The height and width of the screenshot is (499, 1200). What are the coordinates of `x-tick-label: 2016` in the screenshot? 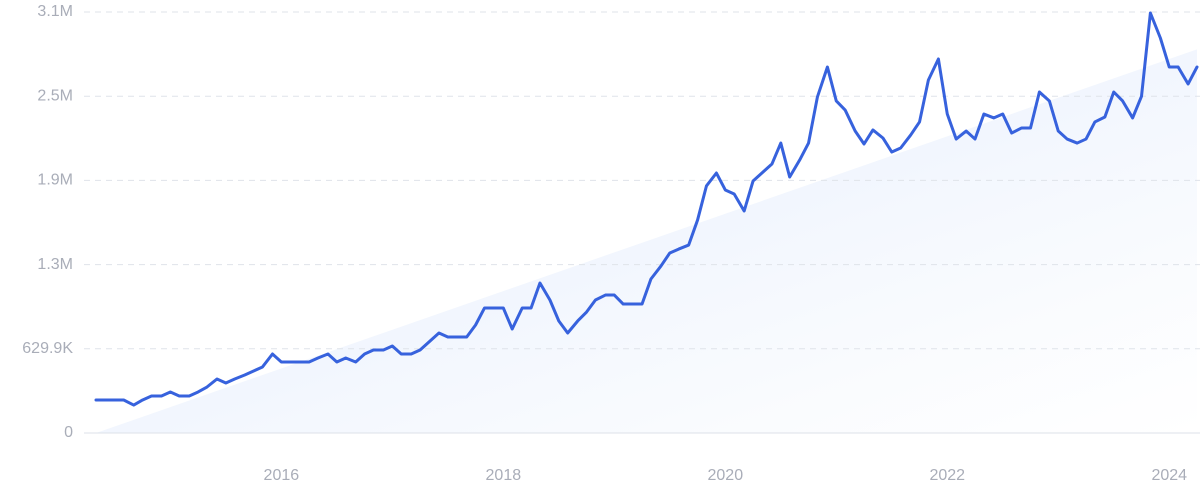 It's located at (282, 475).